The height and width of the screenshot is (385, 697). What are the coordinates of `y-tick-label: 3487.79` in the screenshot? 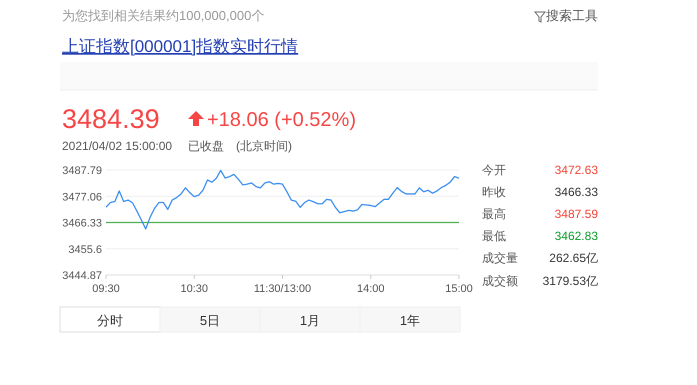 It's located at (82, 171).